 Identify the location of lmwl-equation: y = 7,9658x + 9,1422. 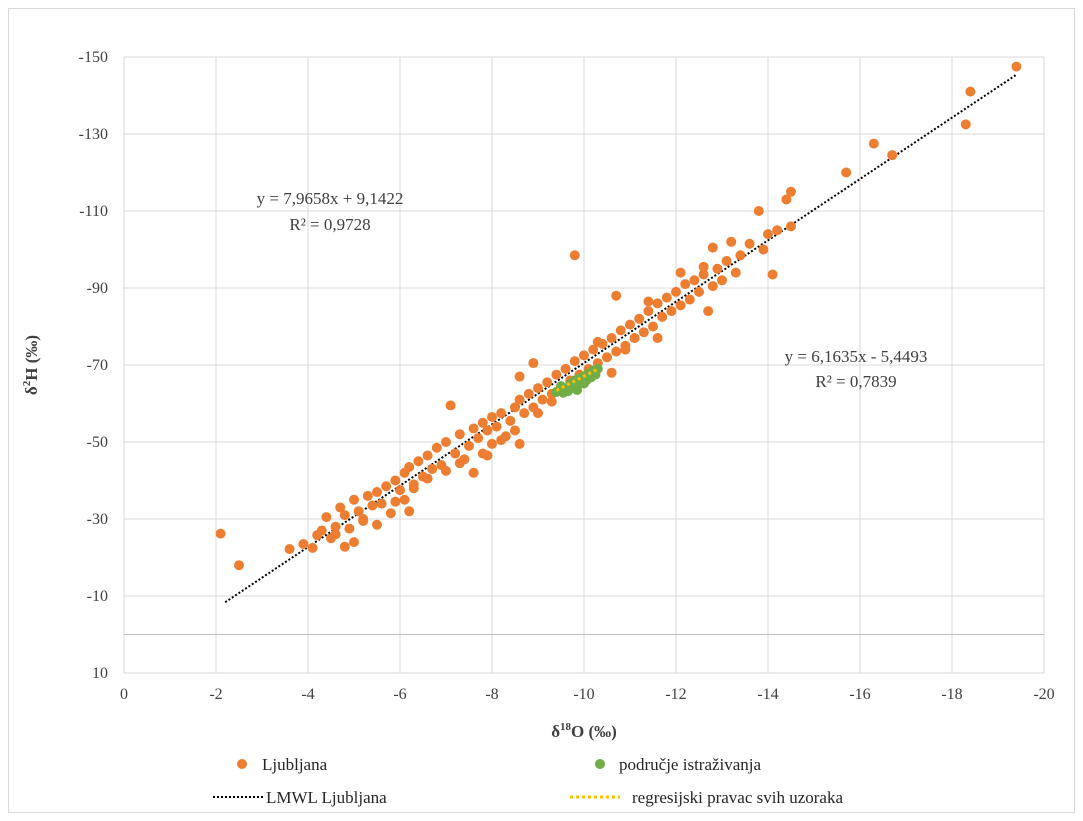
(330, 198).